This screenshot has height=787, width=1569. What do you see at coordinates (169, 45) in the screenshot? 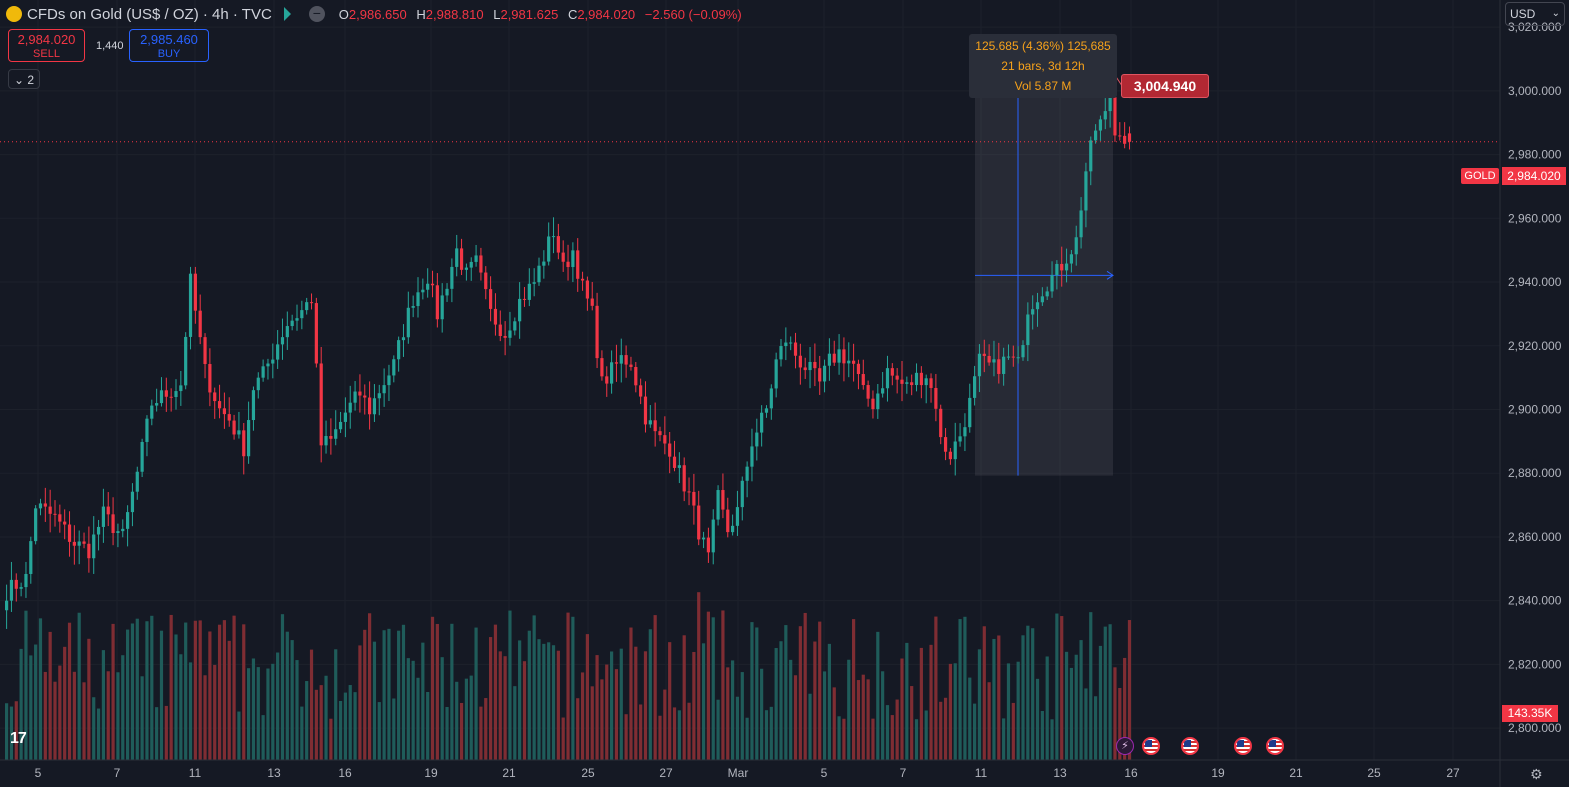
I see `buy-button: 2,985.460 BUY` at bounding box center [169, 45].